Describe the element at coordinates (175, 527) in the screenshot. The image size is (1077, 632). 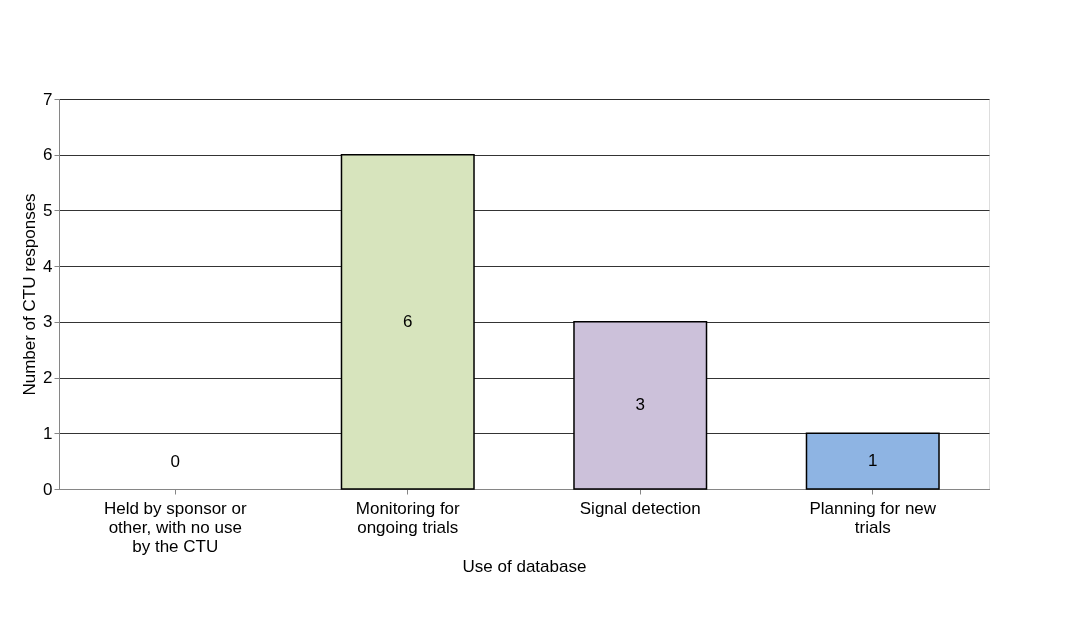
I see `x-tick-label: Held by sponsor or other, with no use by the CTU` at that location.